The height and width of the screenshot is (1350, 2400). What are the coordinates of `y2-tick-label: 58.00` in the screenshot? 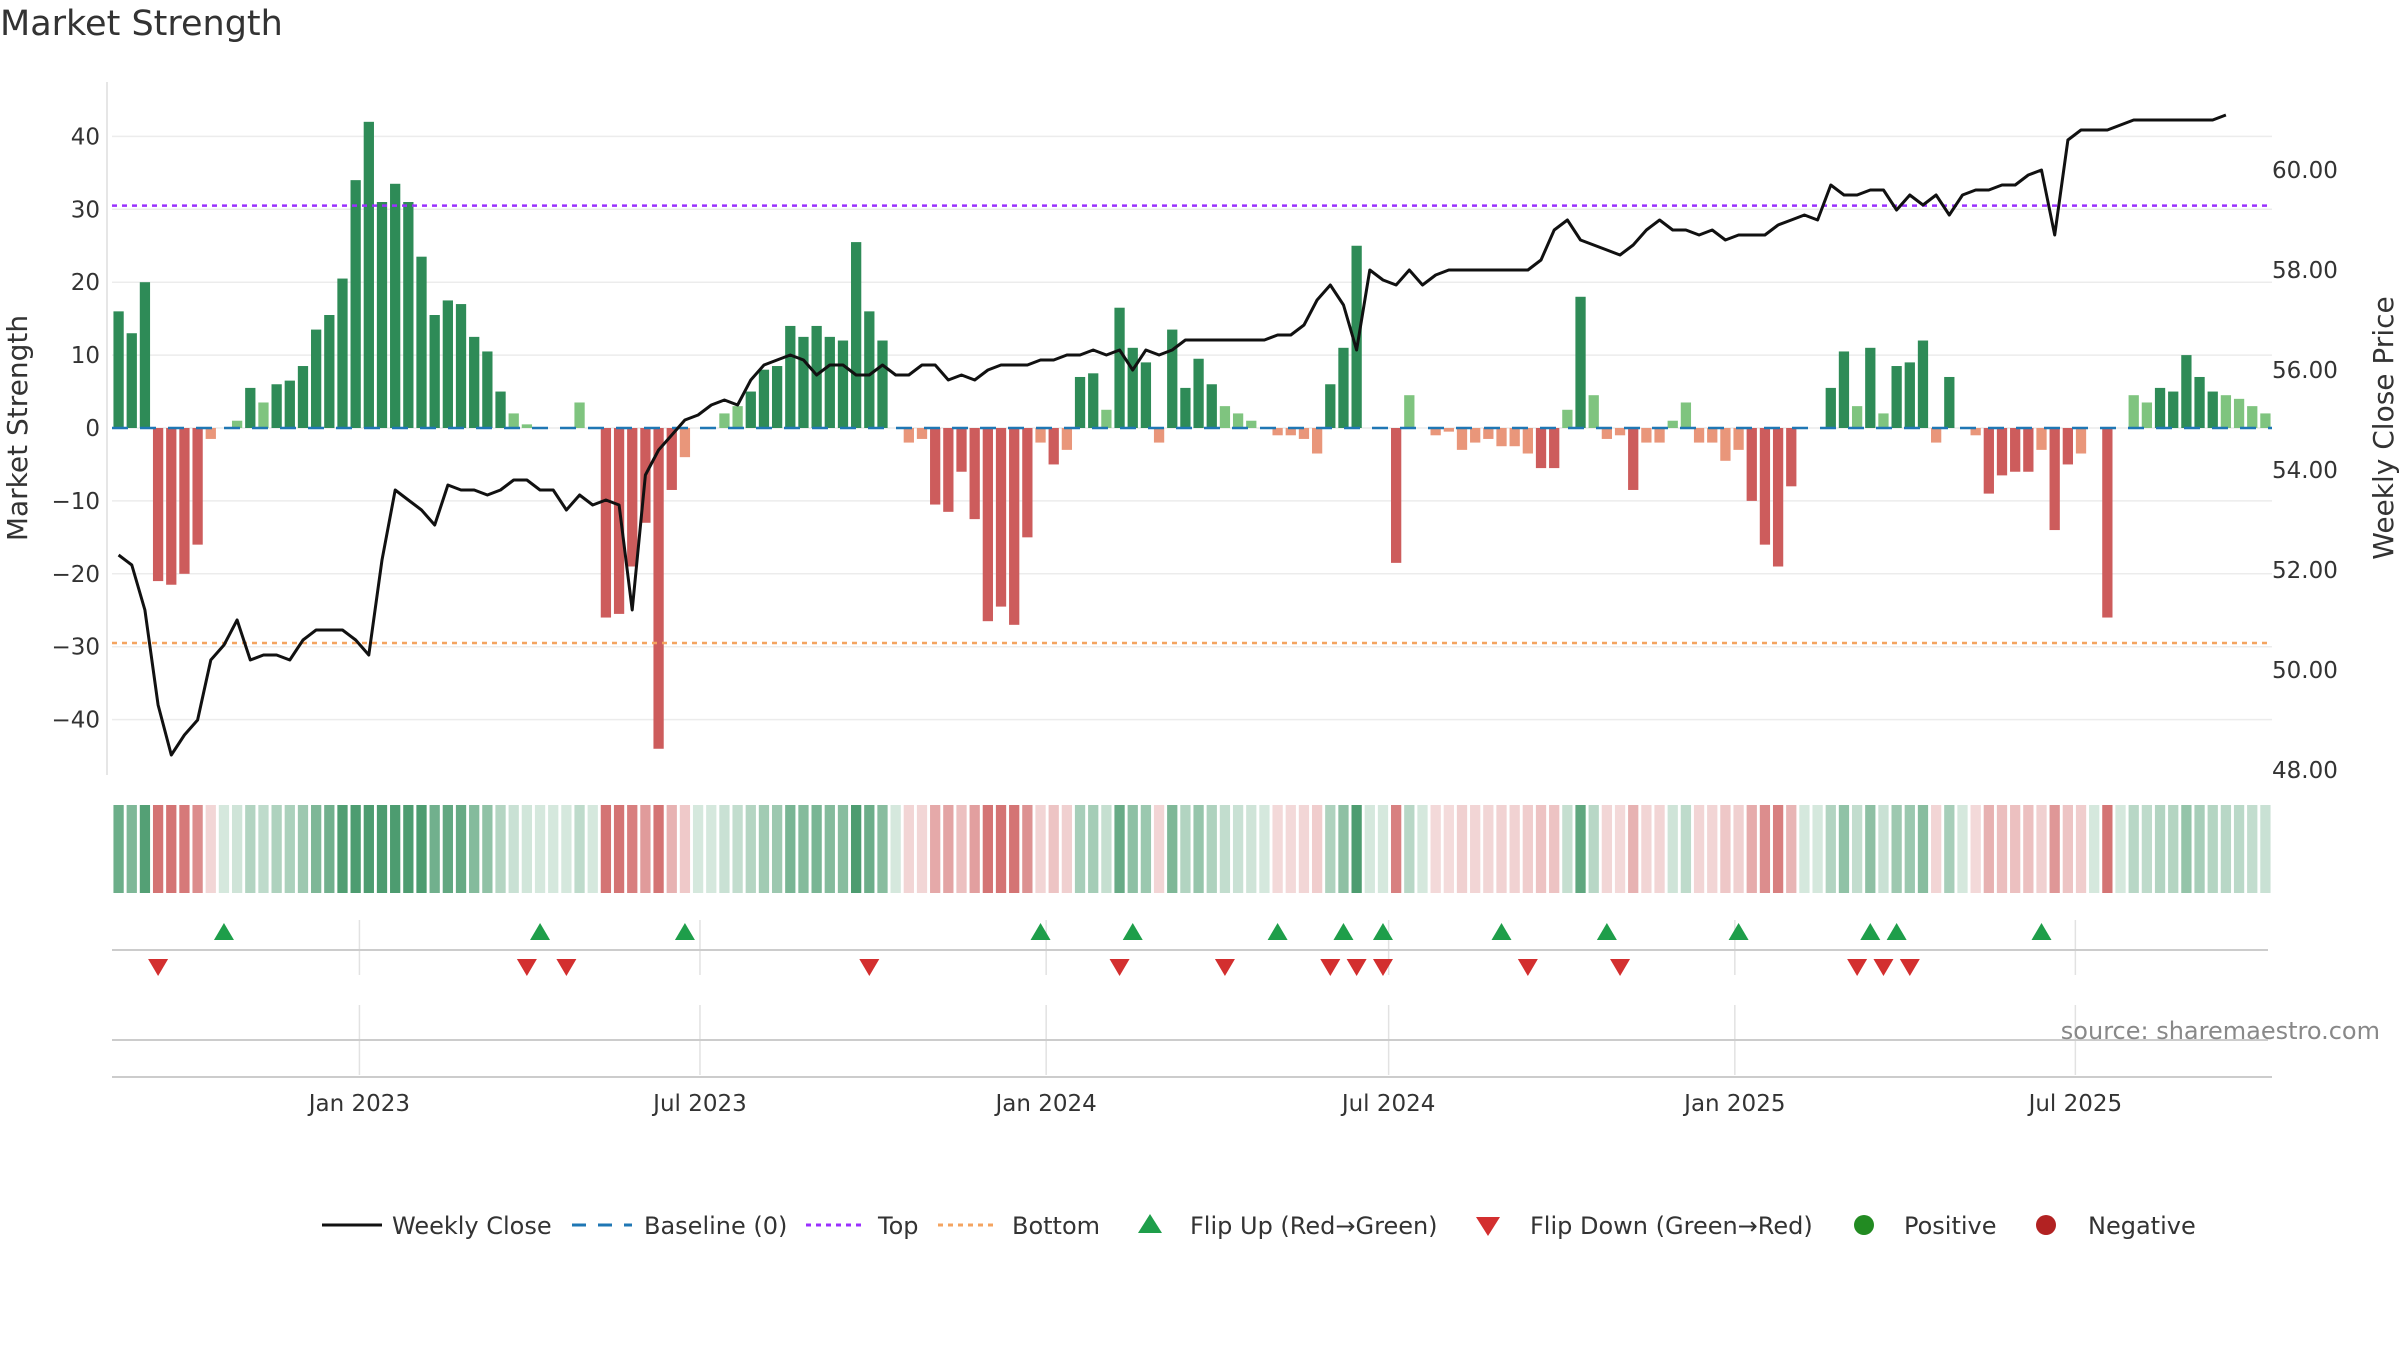 It's located at (2305, 271).